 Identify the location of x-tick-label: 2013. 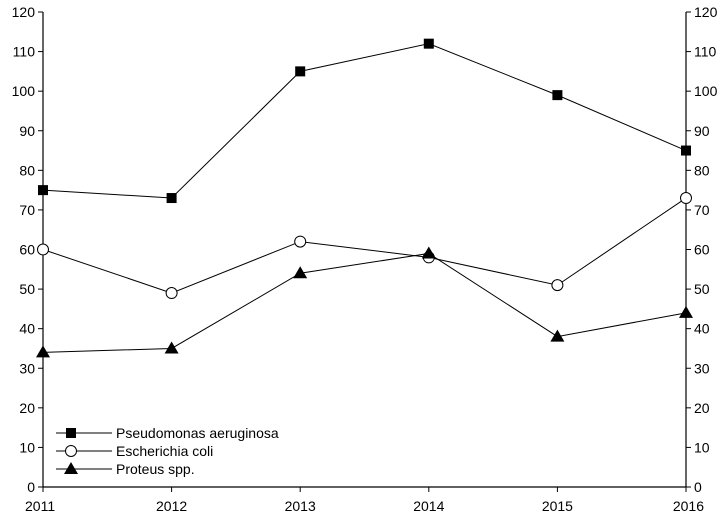
(300, 506).